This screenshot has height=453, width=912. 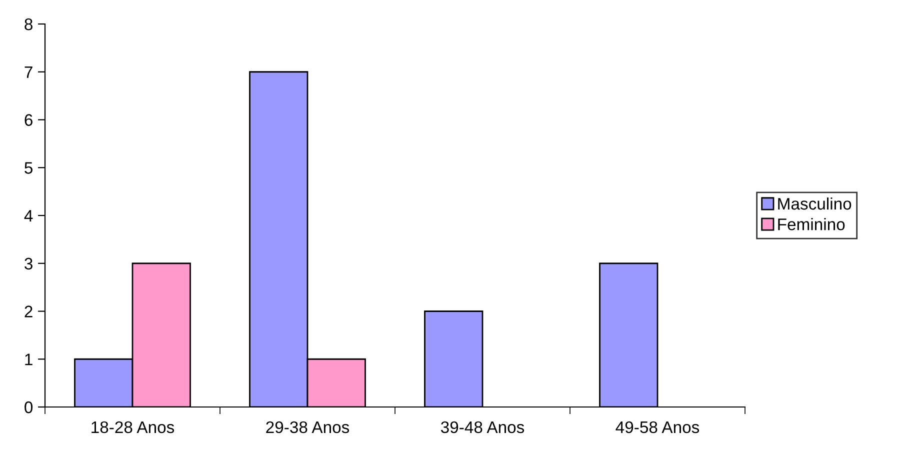 What do you see at coordinates (28, 24) in the screenshot?
I see `y-tick-label: 8` at bounding box center [28, 24].